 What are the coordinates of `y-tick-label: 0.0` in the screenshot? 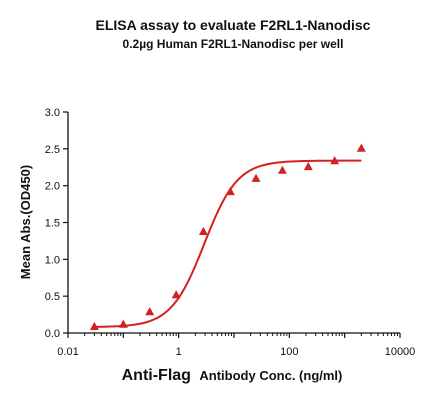 It's located at (52, 334).